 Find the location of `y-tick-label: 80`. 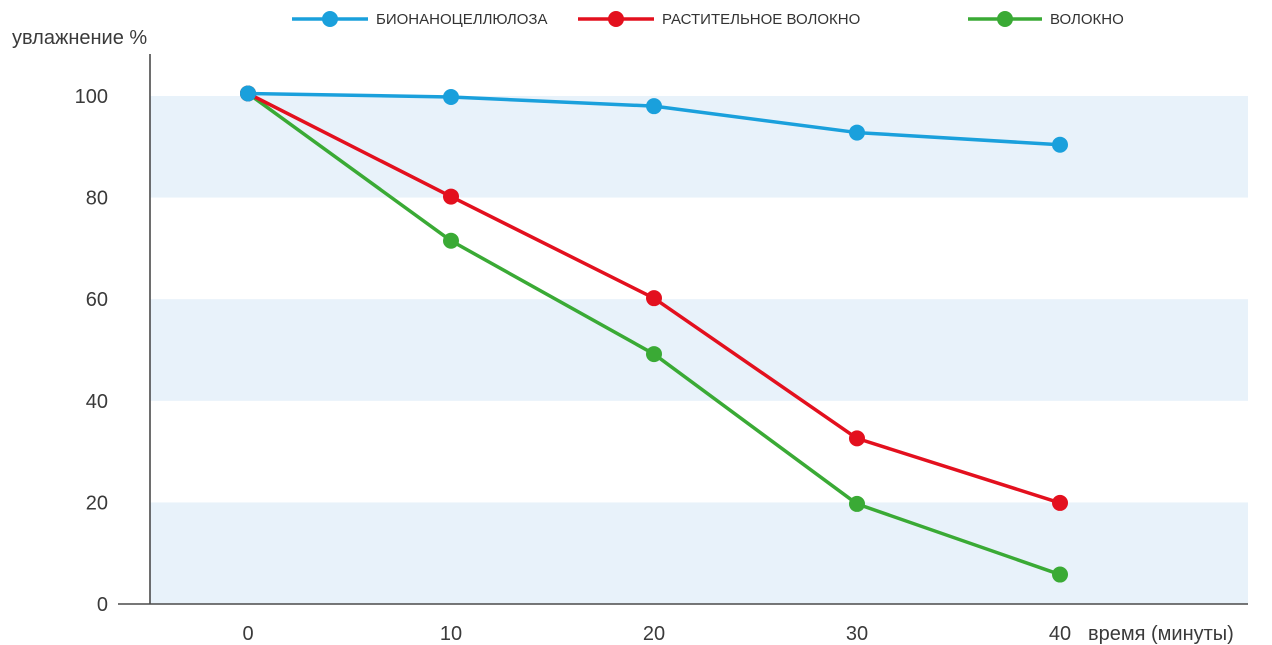

y-tick-label: 80 is located at coordinates (97, 199).